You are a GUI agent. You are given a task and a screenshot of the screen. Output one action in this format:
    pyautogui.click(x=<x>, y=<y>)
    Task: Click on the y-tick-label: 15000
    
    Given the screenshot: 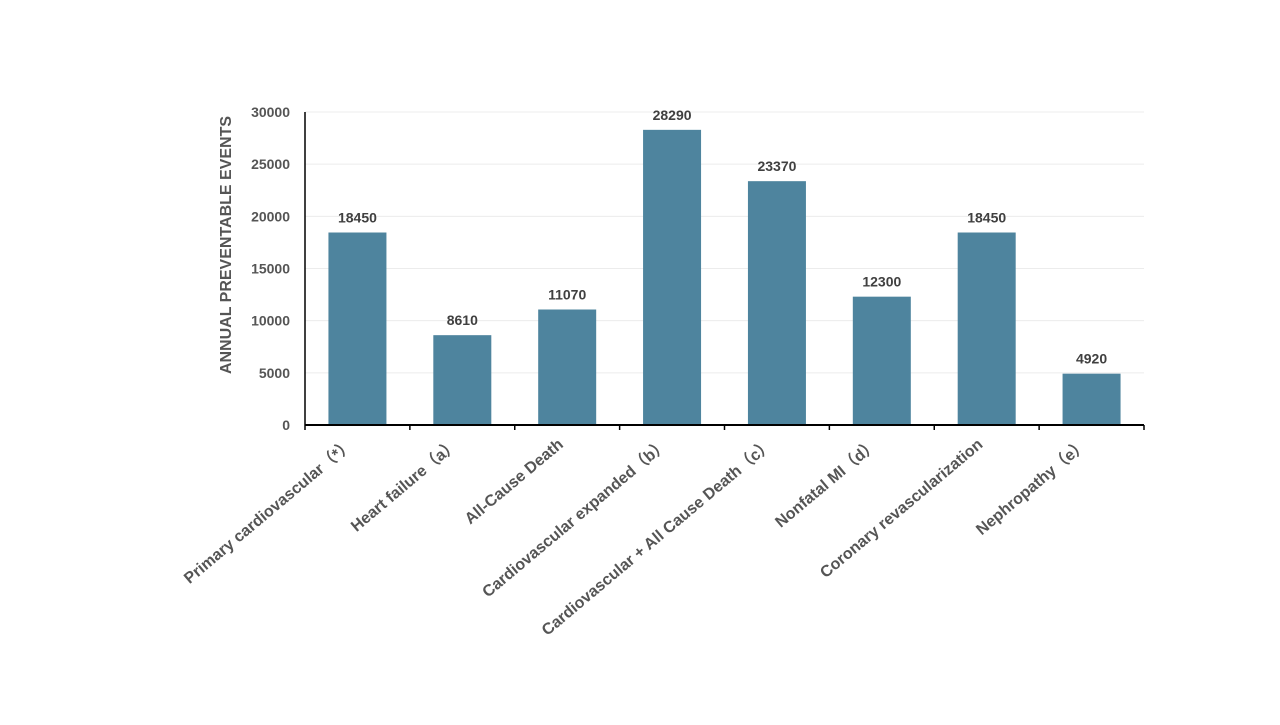 What is the action you would take?
    pyautogui.click(x=270, y=269)
    